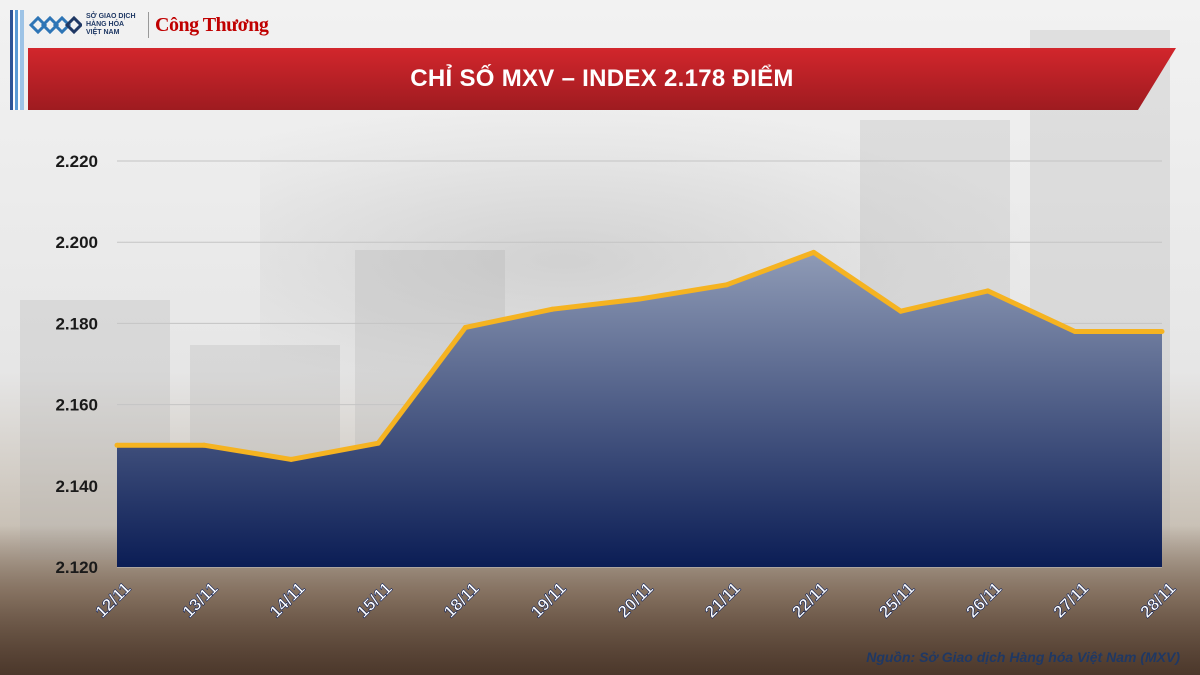  I want to click on x-tick-label: 26/11, so click(984, 600).